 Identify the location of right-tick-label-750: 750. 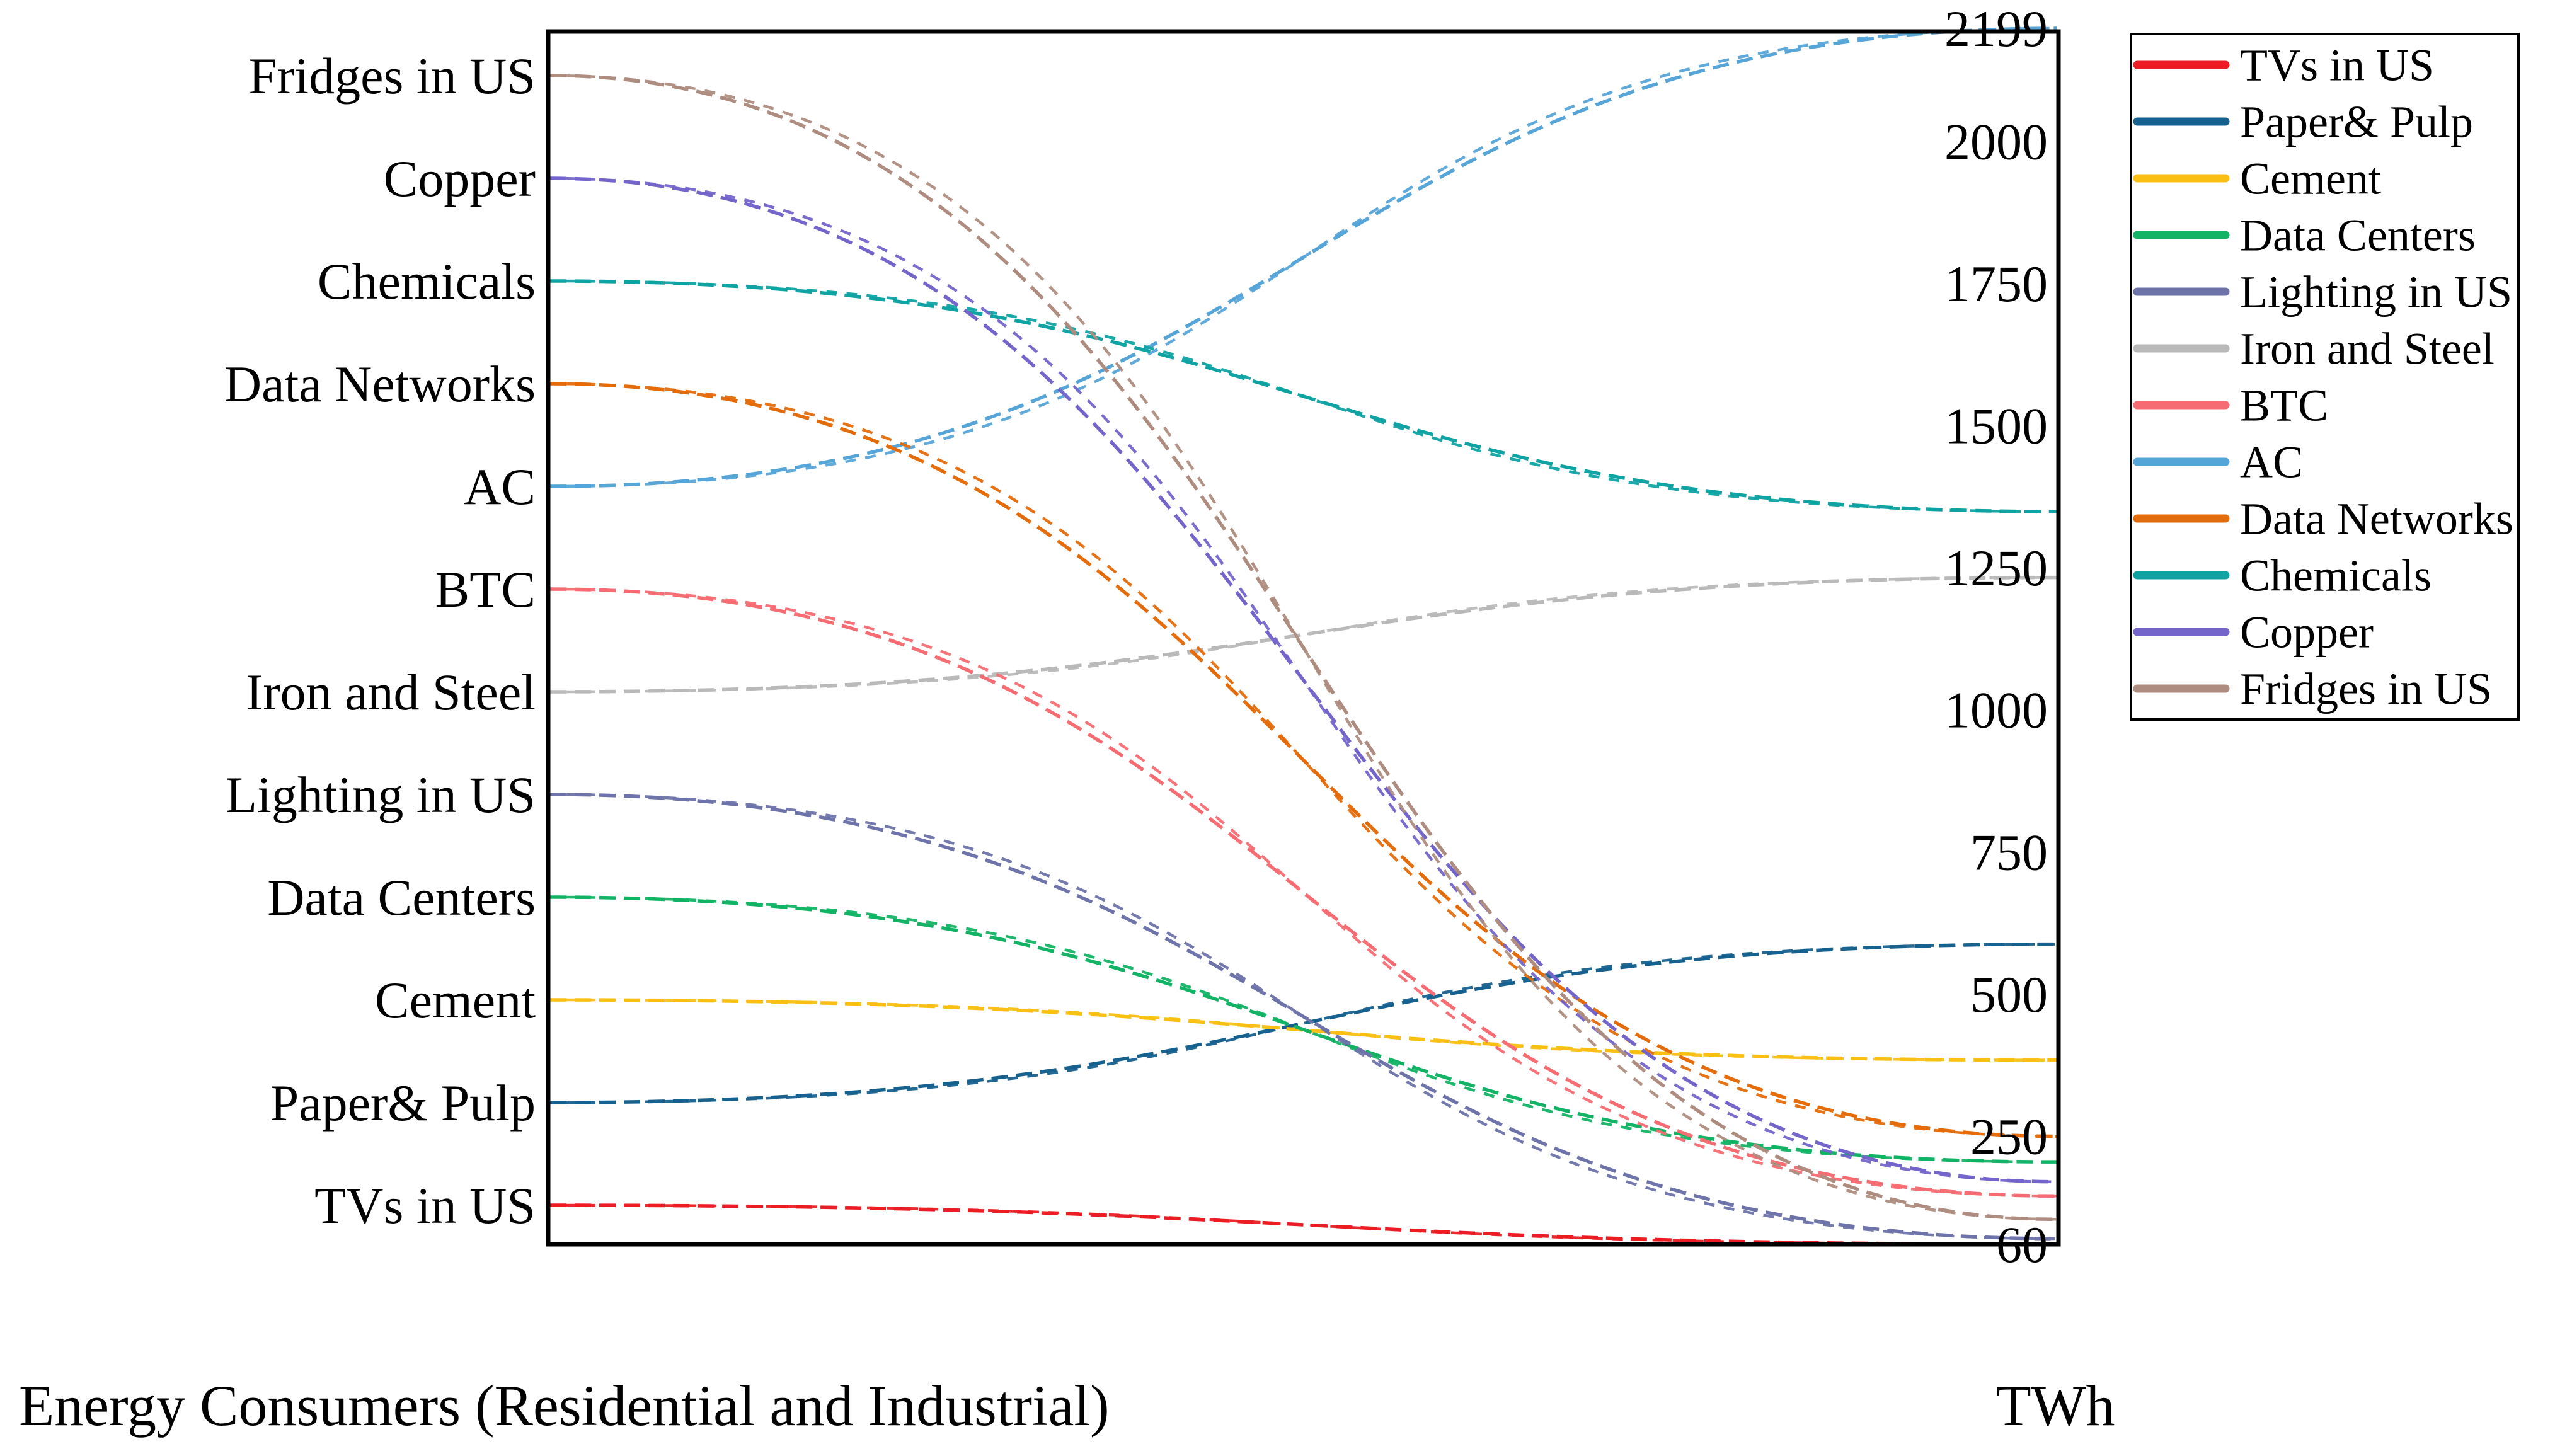
(2009, 852).